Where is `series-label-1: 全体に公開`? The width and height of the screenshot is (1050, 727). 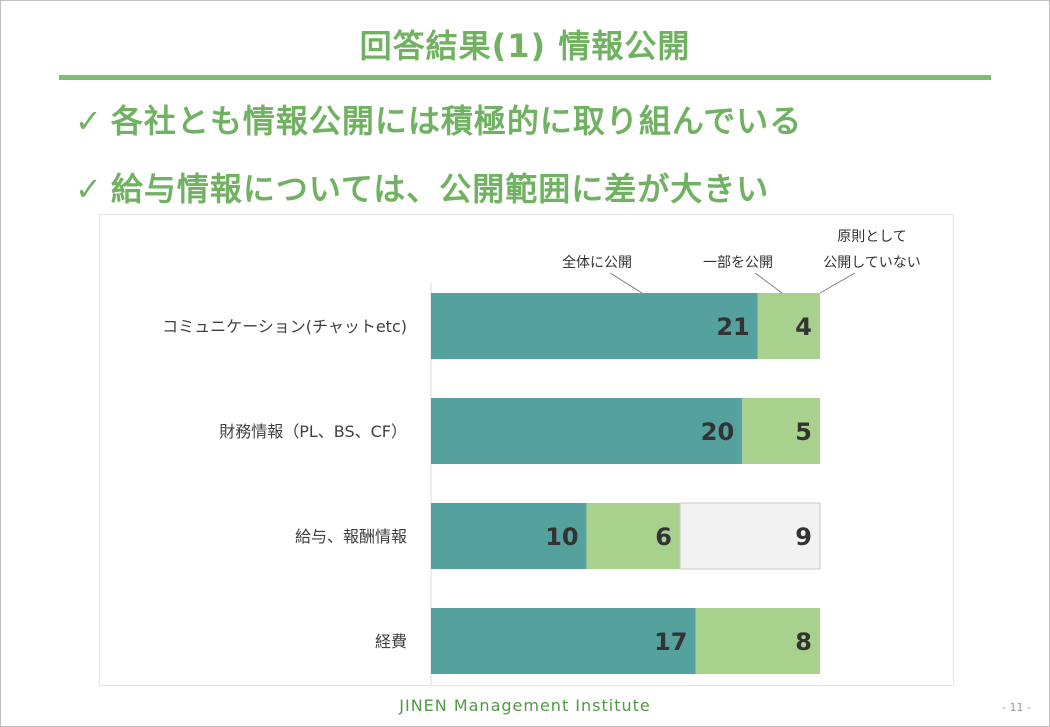
series-label-1: 全体に公開 is located at coordinates (597, 262).